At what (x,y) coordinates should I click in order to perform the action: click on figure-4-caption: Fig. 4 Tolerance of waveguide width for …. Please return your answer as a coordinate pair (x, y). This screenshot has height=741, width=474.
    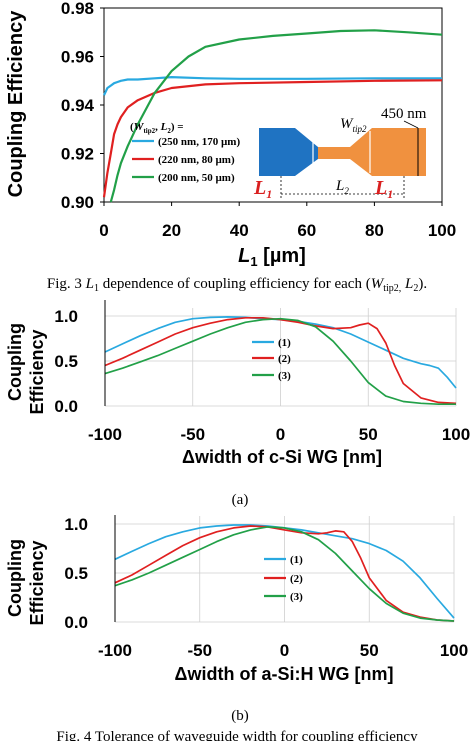
    Looking at the image, I should click on (237, 735).